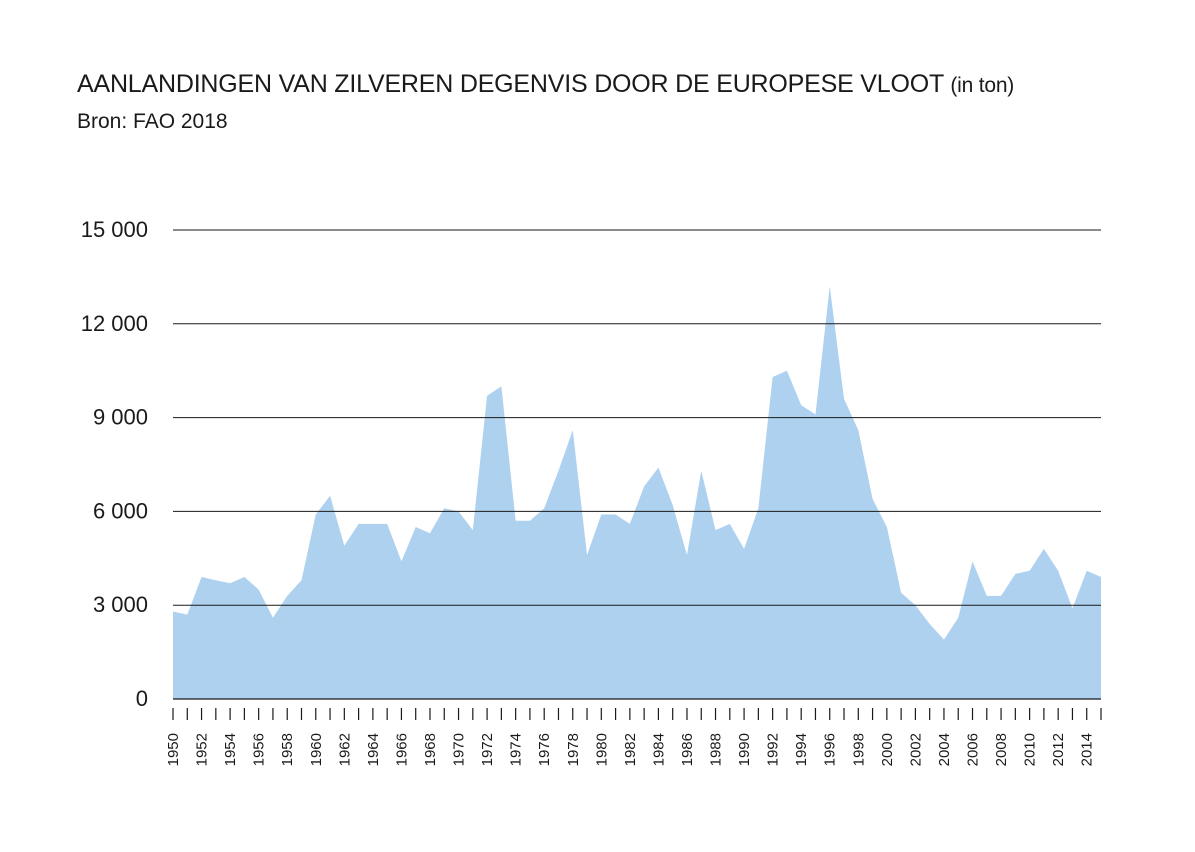 The width and height of the screenshot is (1195, 852). Describe the element at coordinates (1001, 749) in the screenshot. I see `x-tick-label: 2008` at that location.